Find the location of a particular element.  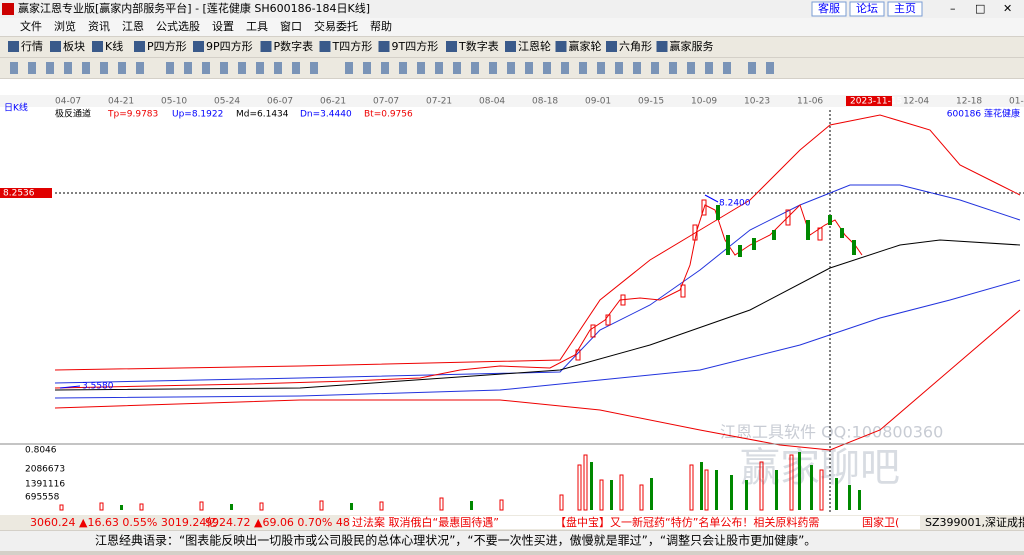

cursor-price-box is located at coordinates (26, 193).